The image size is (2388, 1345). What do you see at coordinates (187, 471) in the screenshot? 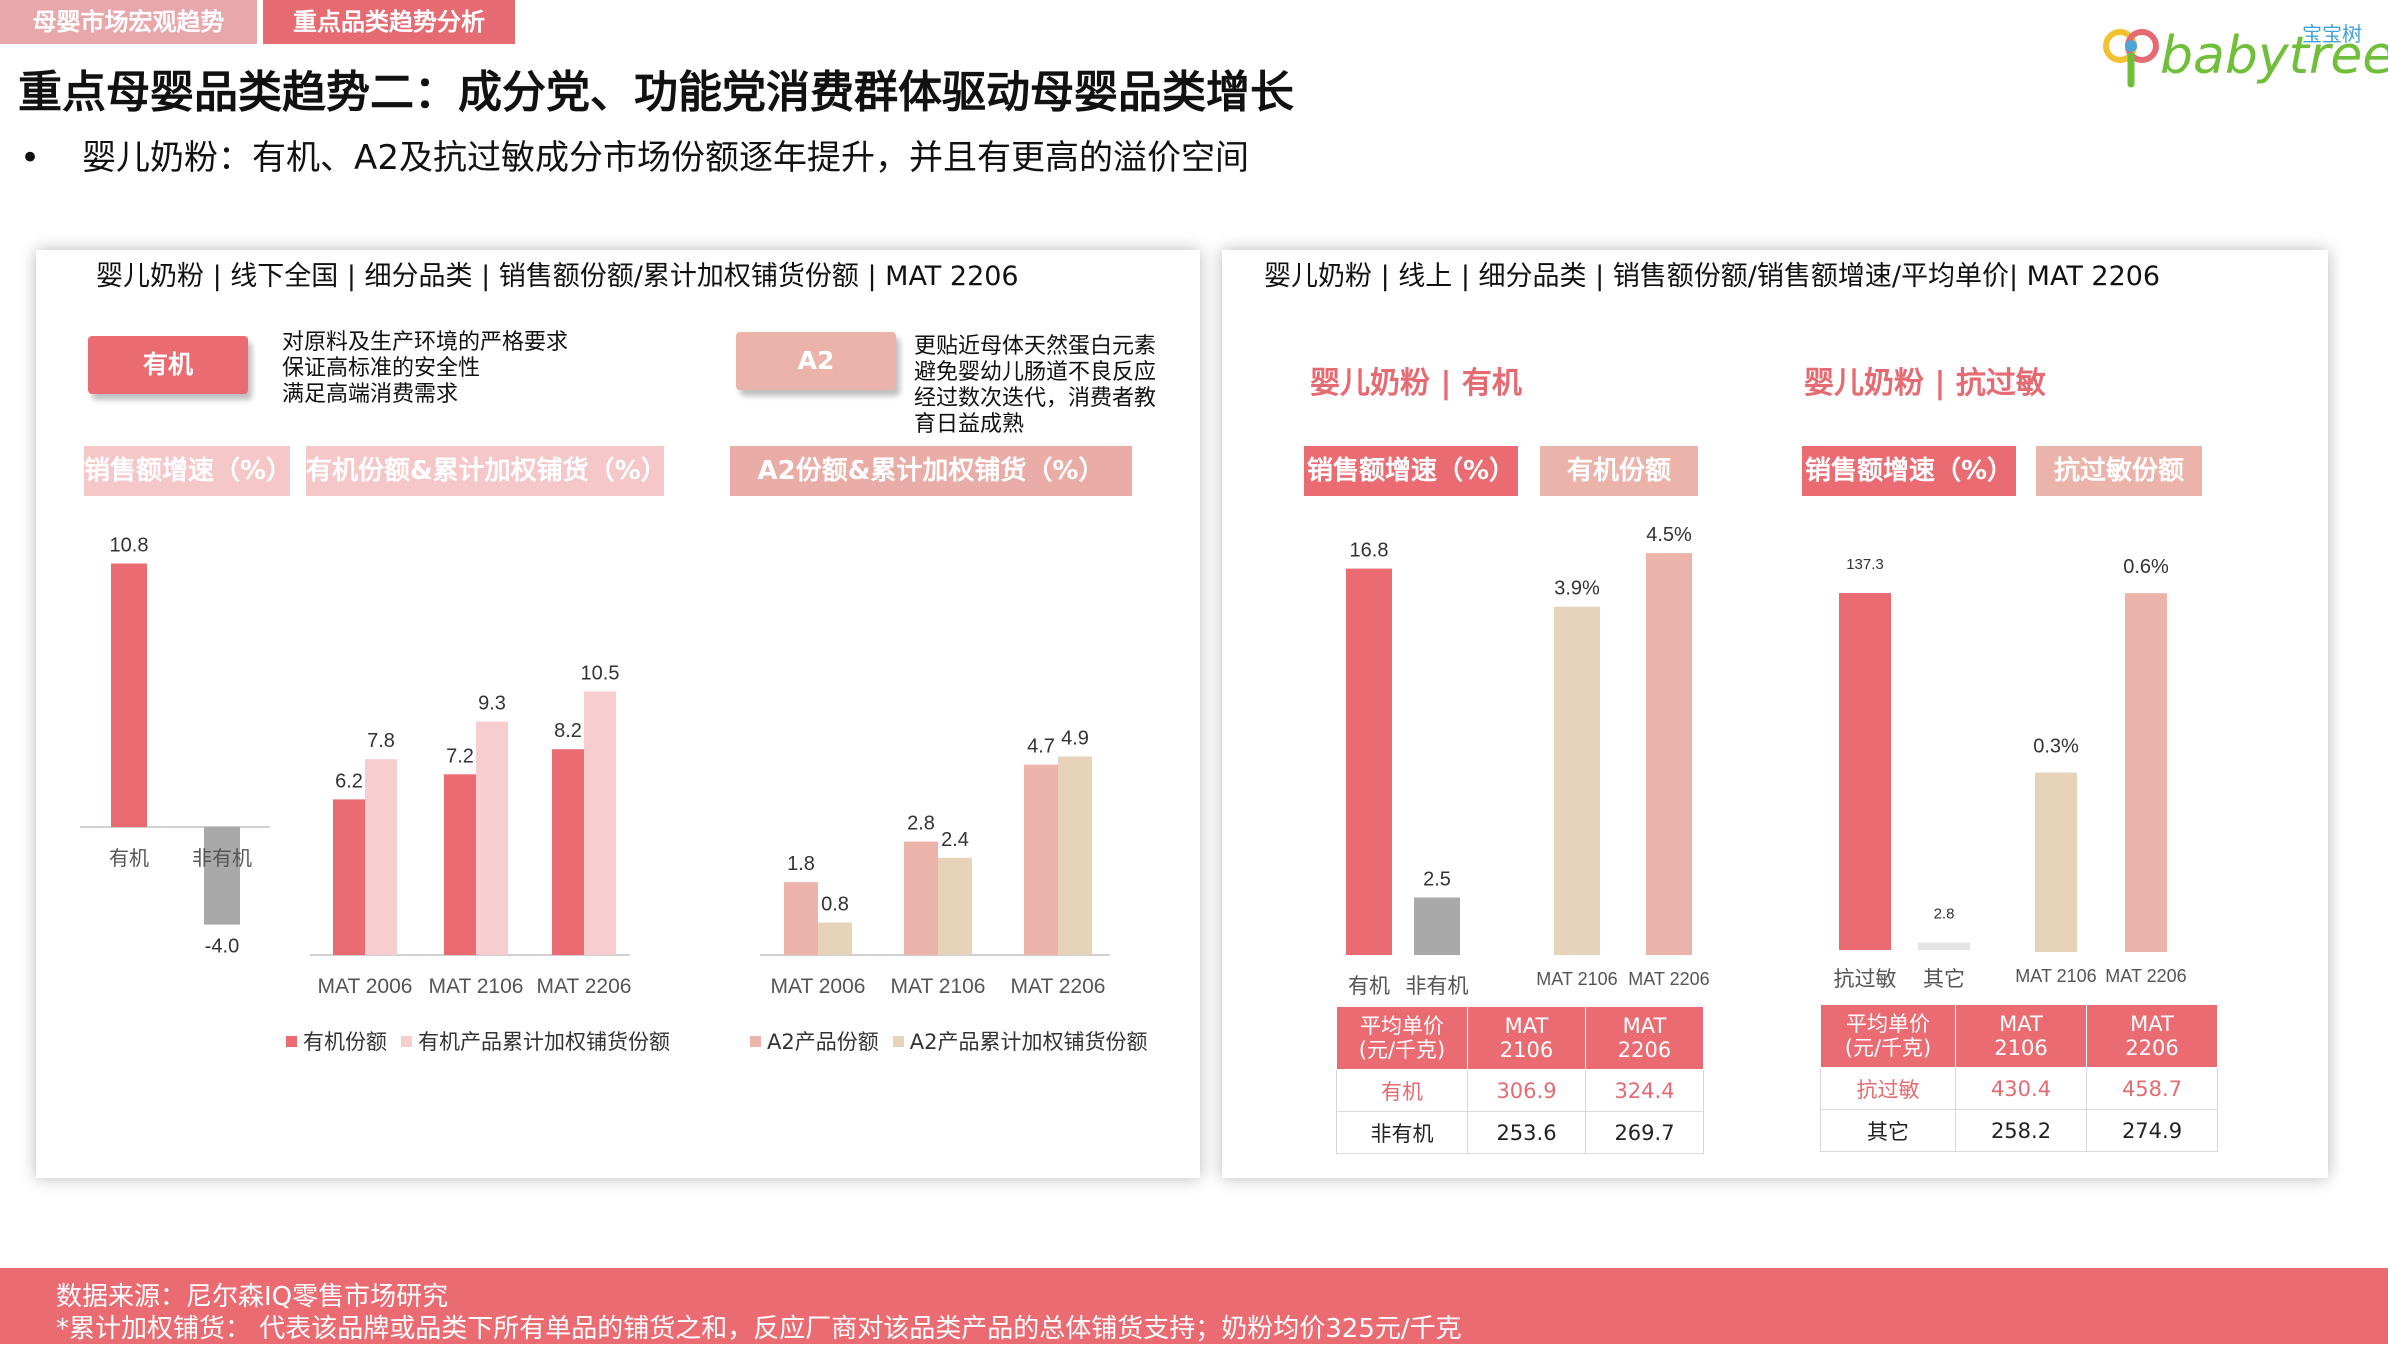
I see `header-organic-growth: 销售额增速（%）` at bounding box center [187, 471].